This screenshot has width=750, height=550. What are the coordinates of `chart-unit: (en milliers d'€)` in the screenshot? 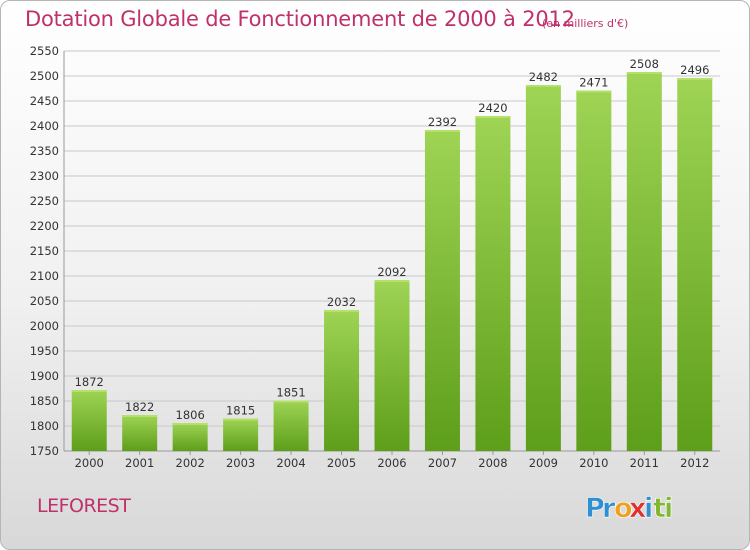 It's located at (585, 23).